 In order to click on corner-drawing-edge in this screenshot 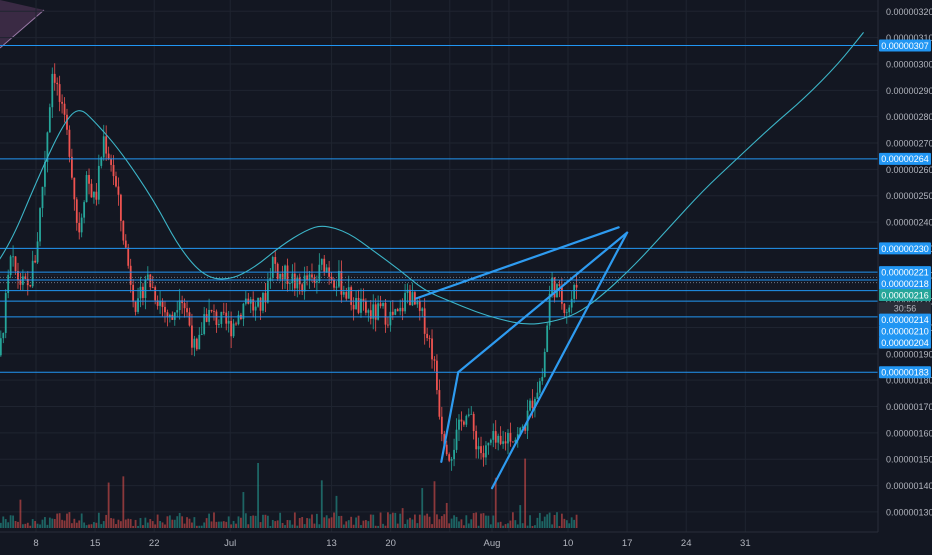, I will do `click(22, 29)`.